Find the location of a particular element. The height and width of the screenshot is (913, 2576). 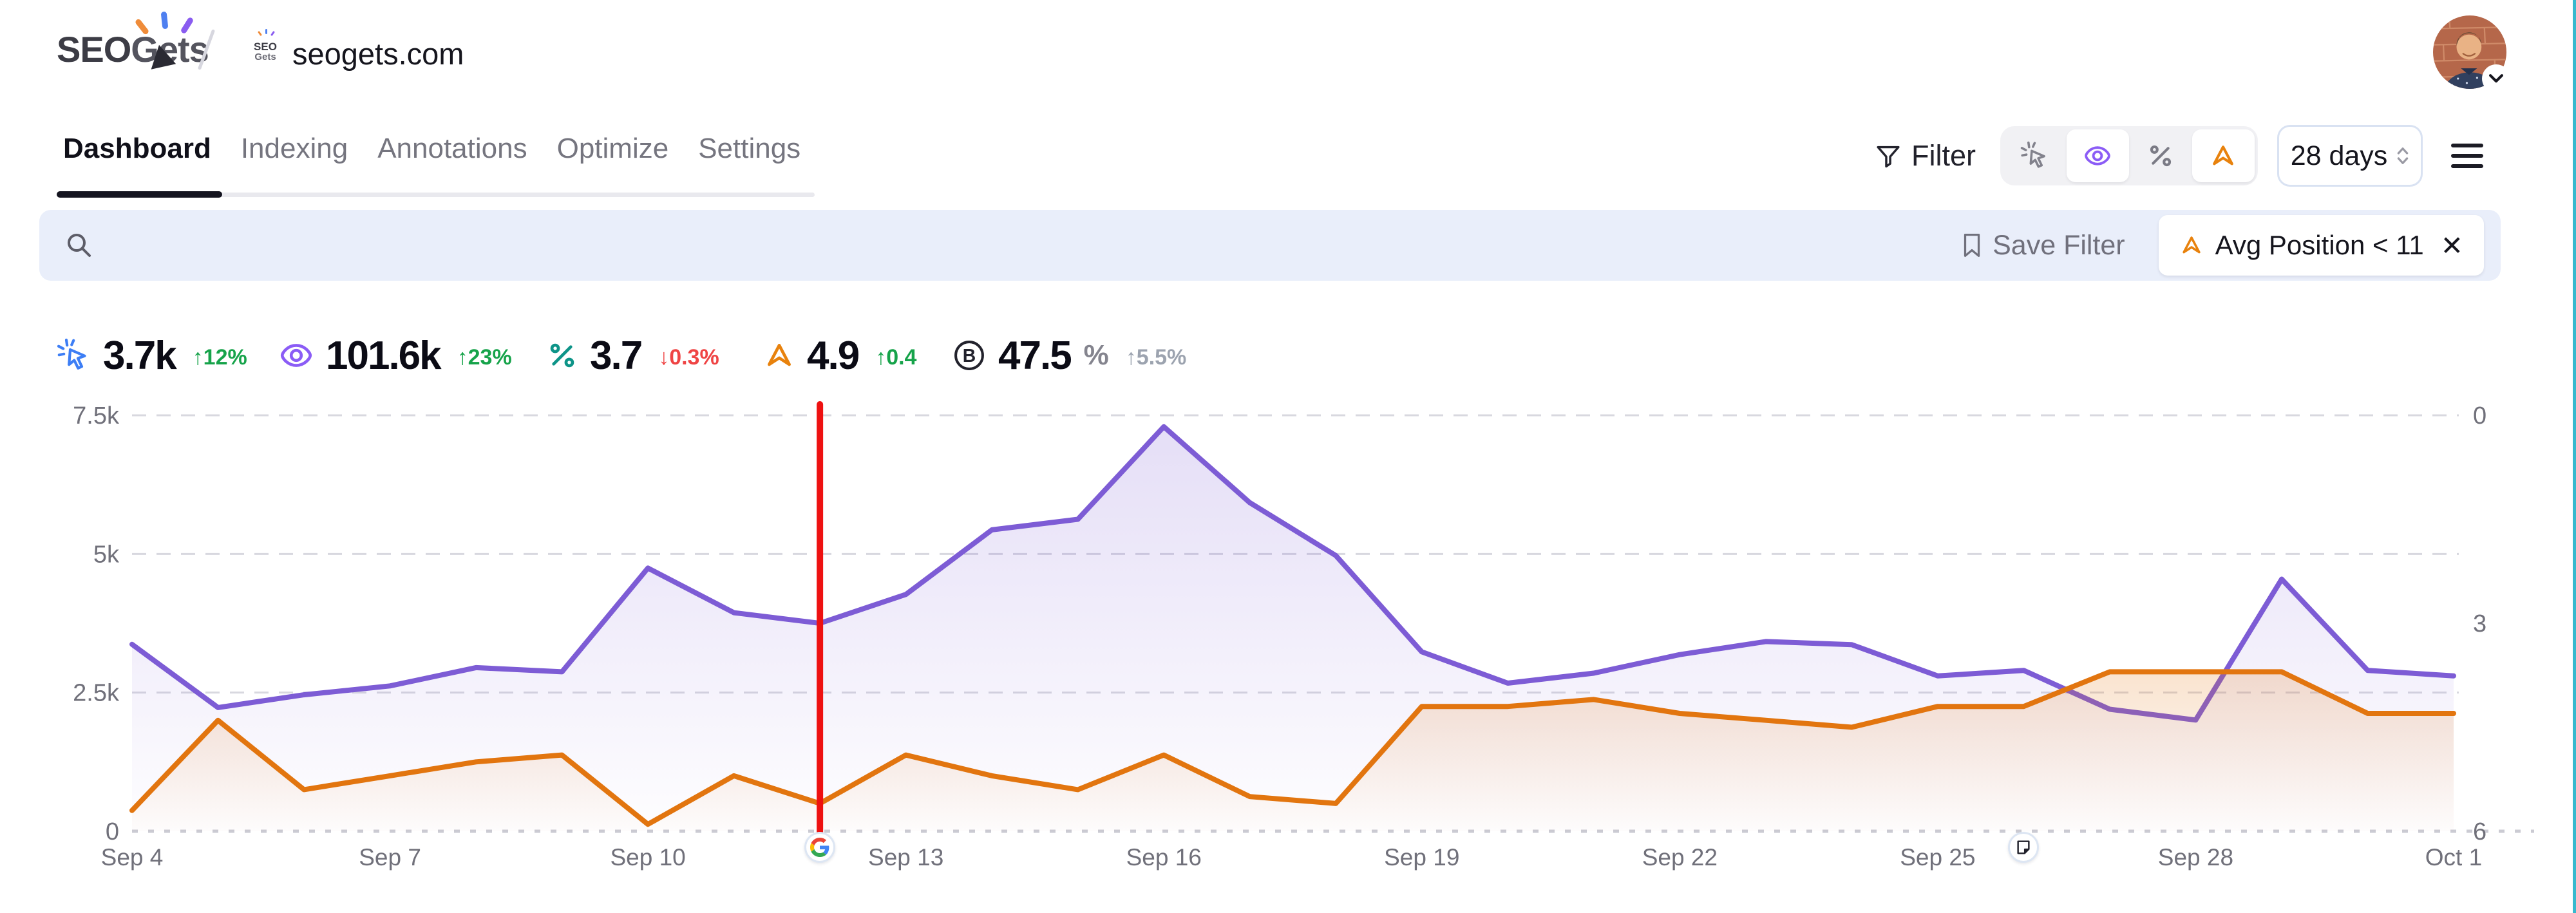

metric-ctr: 3.7 ↓0.3% is located at coordinates (633, 355).